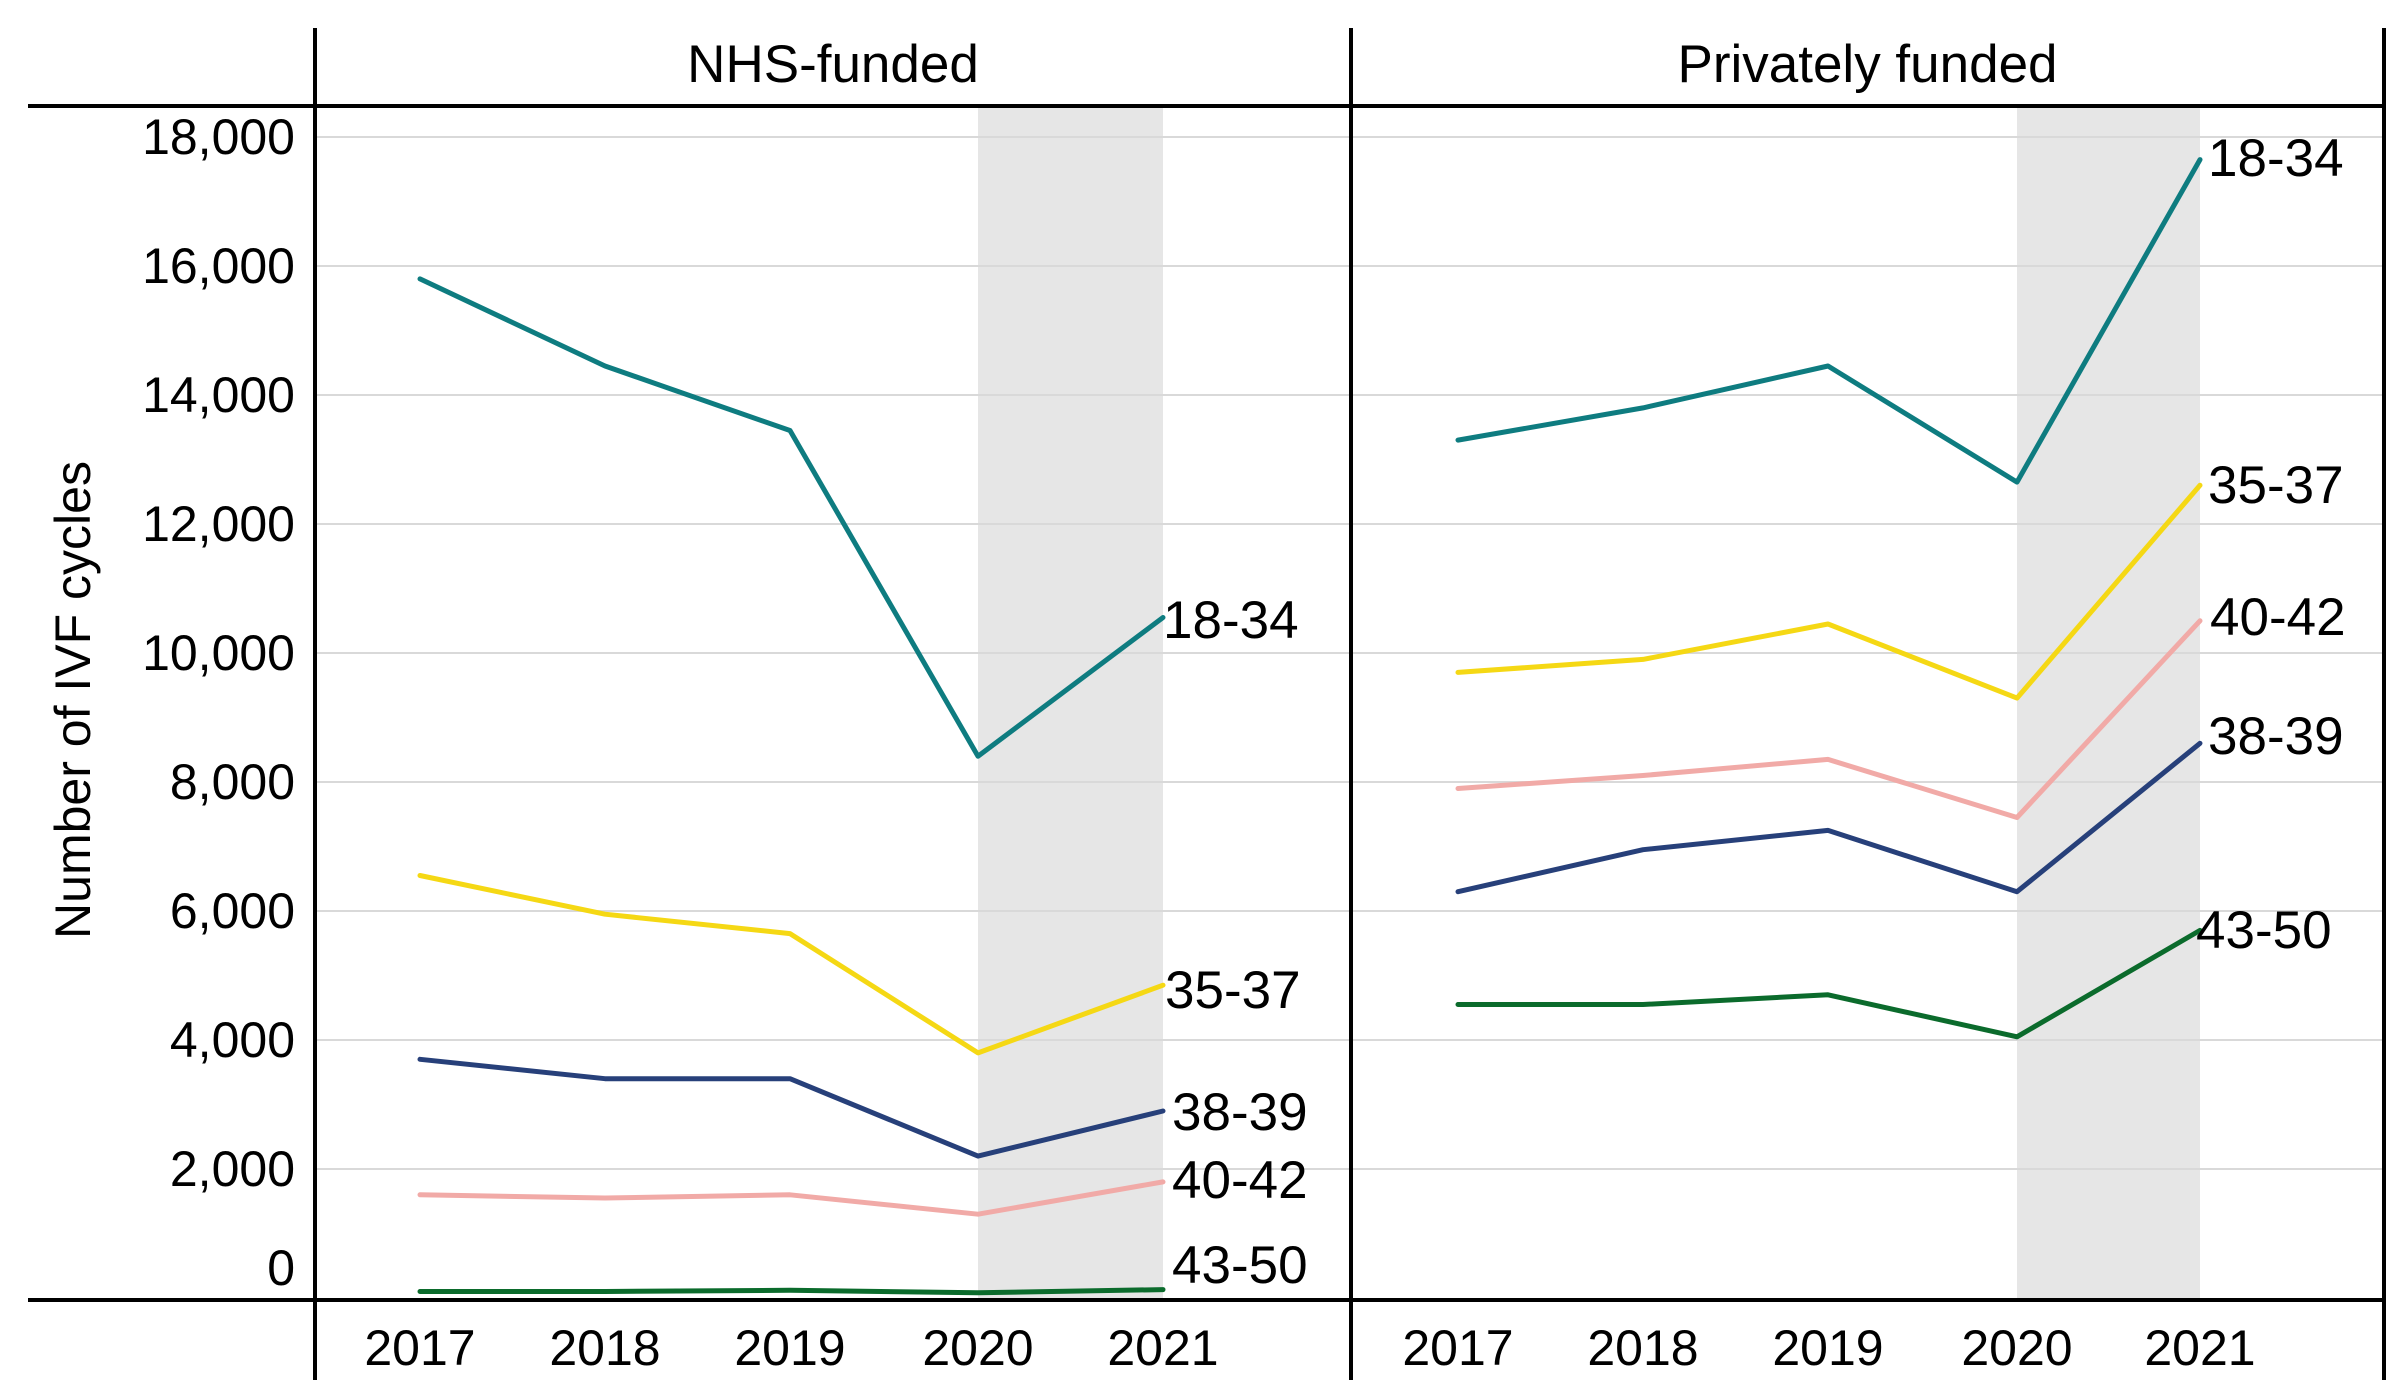 The width and height of the screenshot is (2400, 1400). I want to click on y-tick-label: 8,000, so click(232, 782).